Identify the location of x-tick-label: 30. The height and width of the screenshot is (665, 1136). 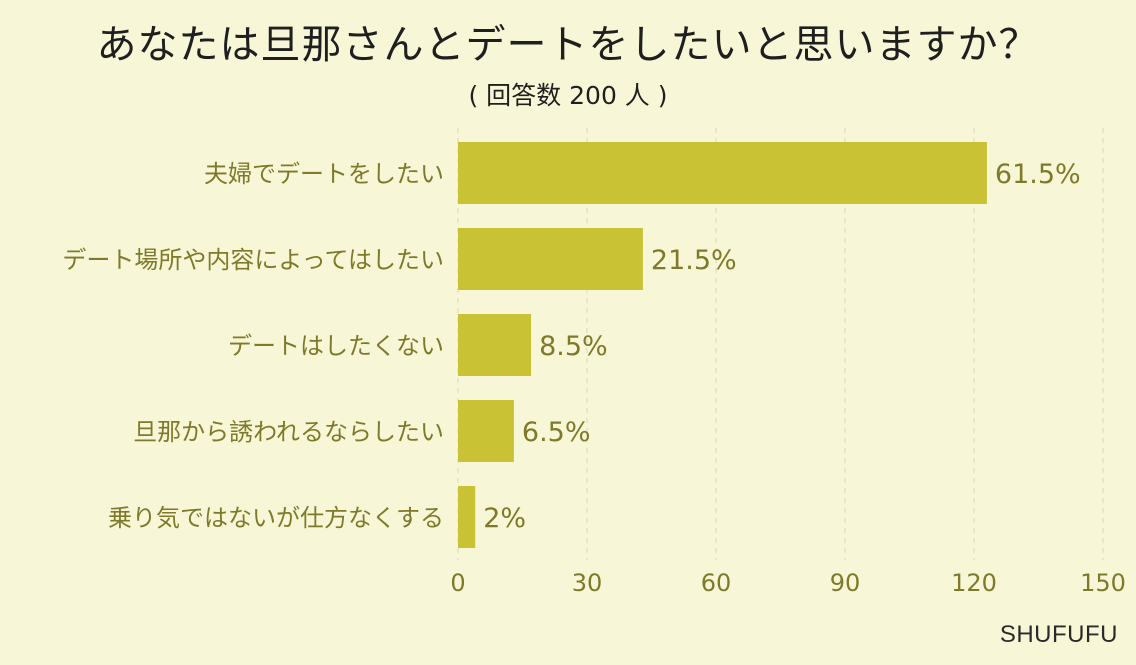
(587, 583).